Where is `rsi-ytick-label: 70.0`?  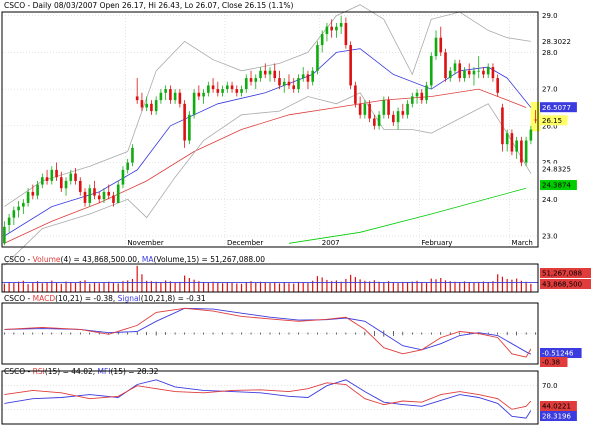 rsi-ytick-label: 70.0 is located at coordinates (550, 386).